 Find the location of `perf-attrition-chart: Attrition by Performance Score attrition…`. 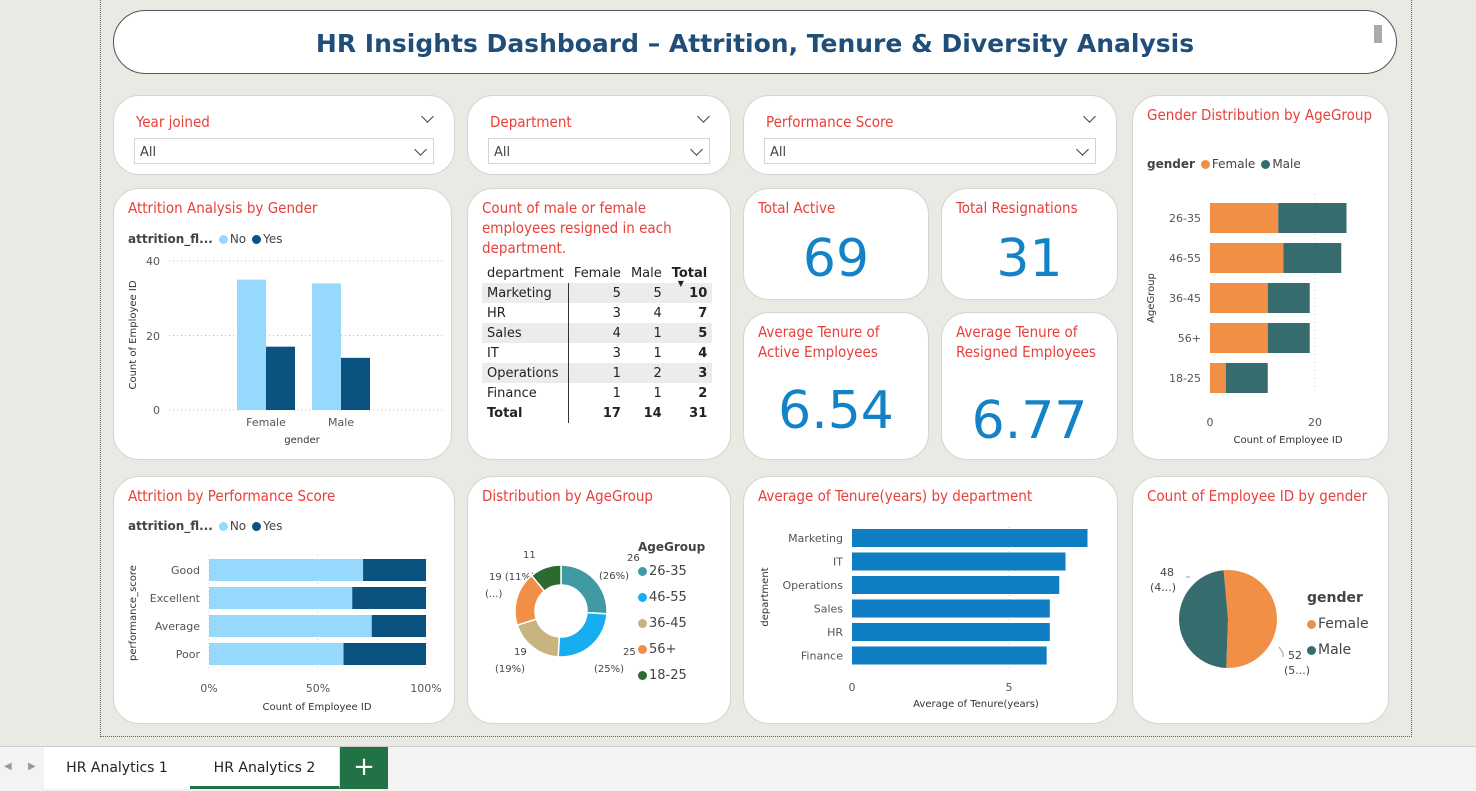

perf-attrition-chart: Attrition by Performance Score attrition… is located at coordinates (284, 600).